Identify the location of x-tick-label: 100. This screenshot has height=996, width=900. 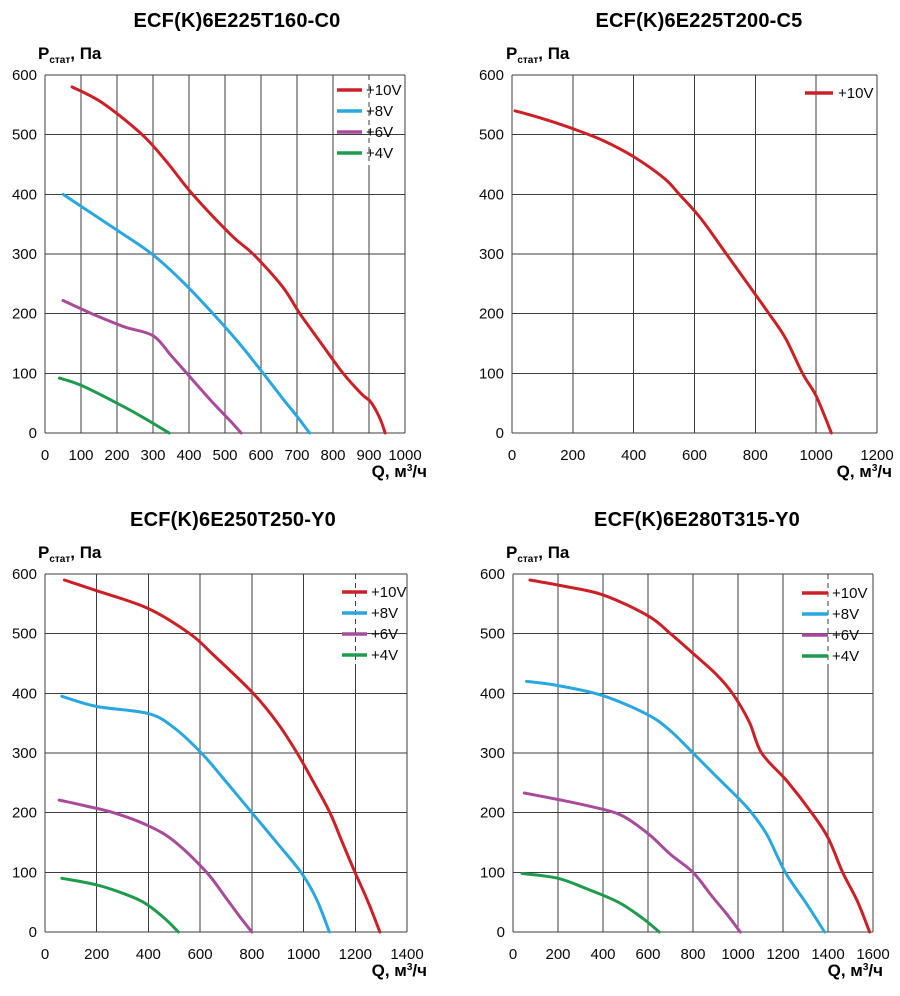
(80, 455).